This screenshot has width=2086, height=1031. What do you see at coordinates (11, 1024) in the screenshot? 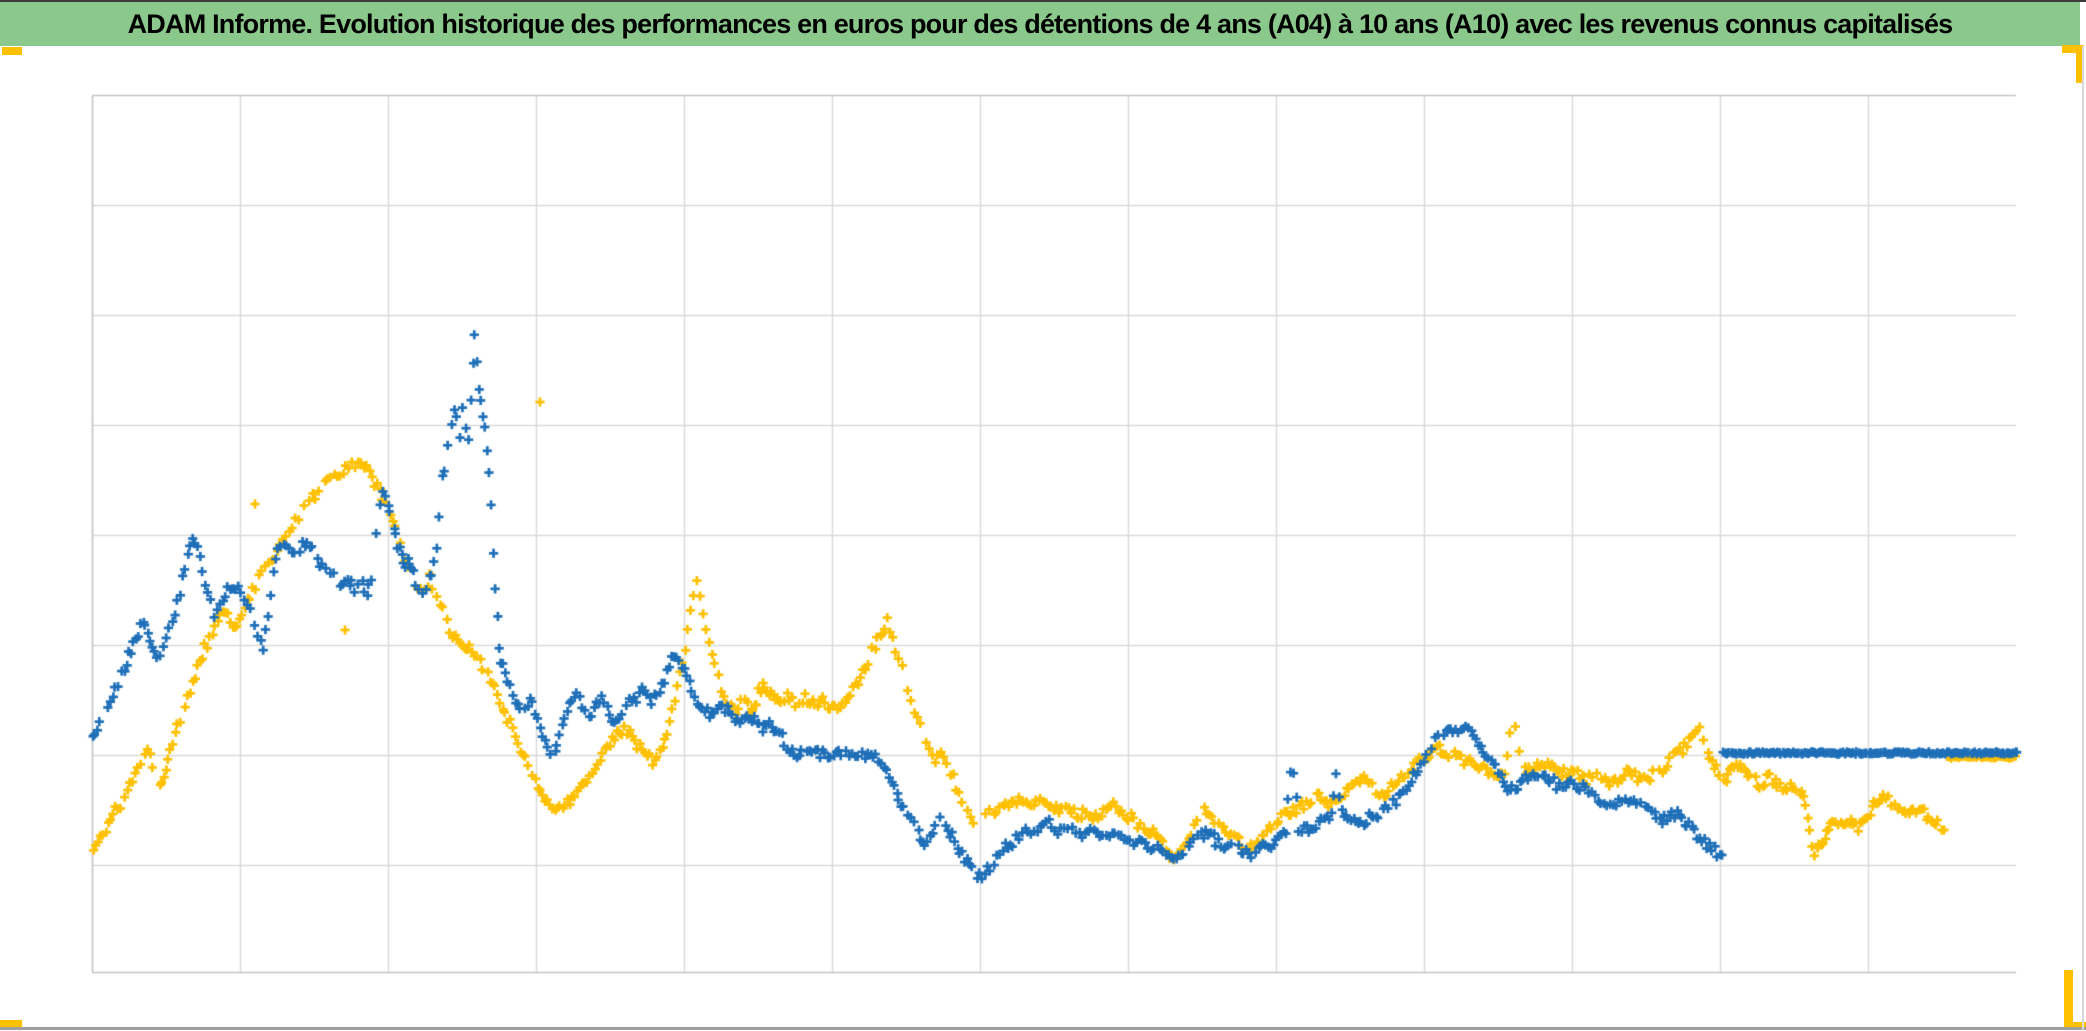
I see `corner-accent-bottom-left` at bounding box center [11, 1024].